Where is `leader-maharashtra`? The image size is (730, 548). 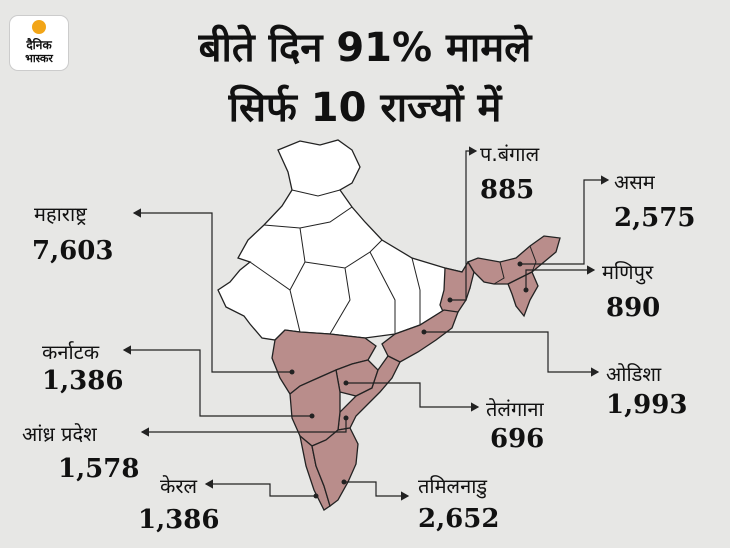
leader-maharashtra is located at coordinates (212, 290).